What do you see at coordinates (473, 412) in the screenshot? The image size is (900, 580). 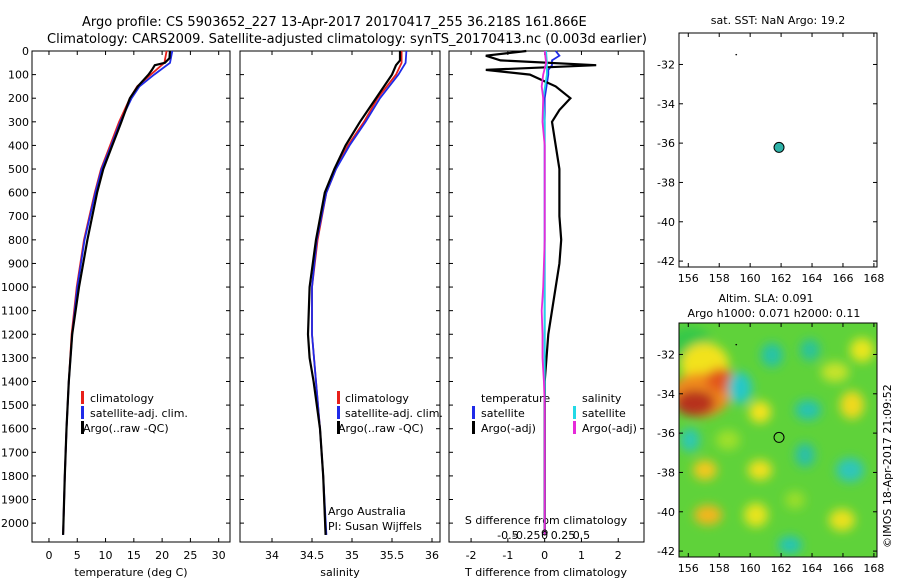 I see `legend-swatch-t-satellite` at bounding box center [473, 412].